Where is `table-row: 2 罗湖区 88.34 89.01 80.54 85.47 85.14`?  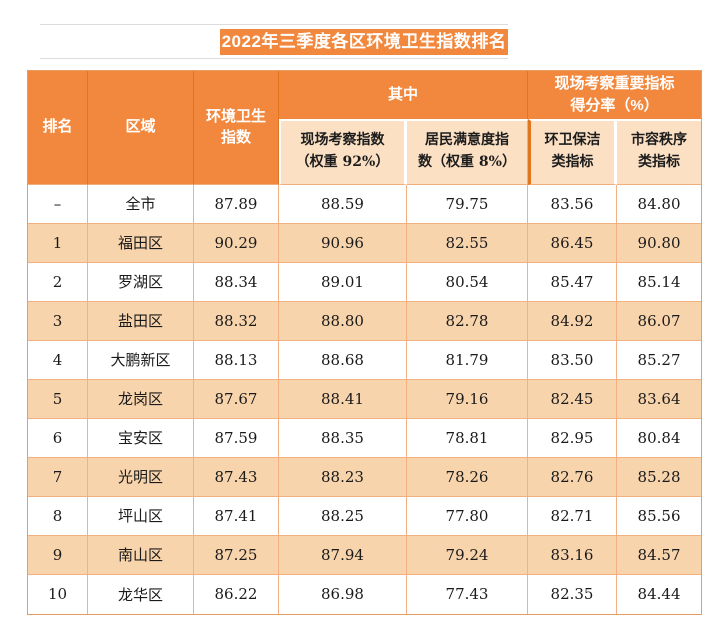 table-row: 2 罗湖区 88.34 89.01 80.54 85.47 85.14 is located at coordinates (365, 282).